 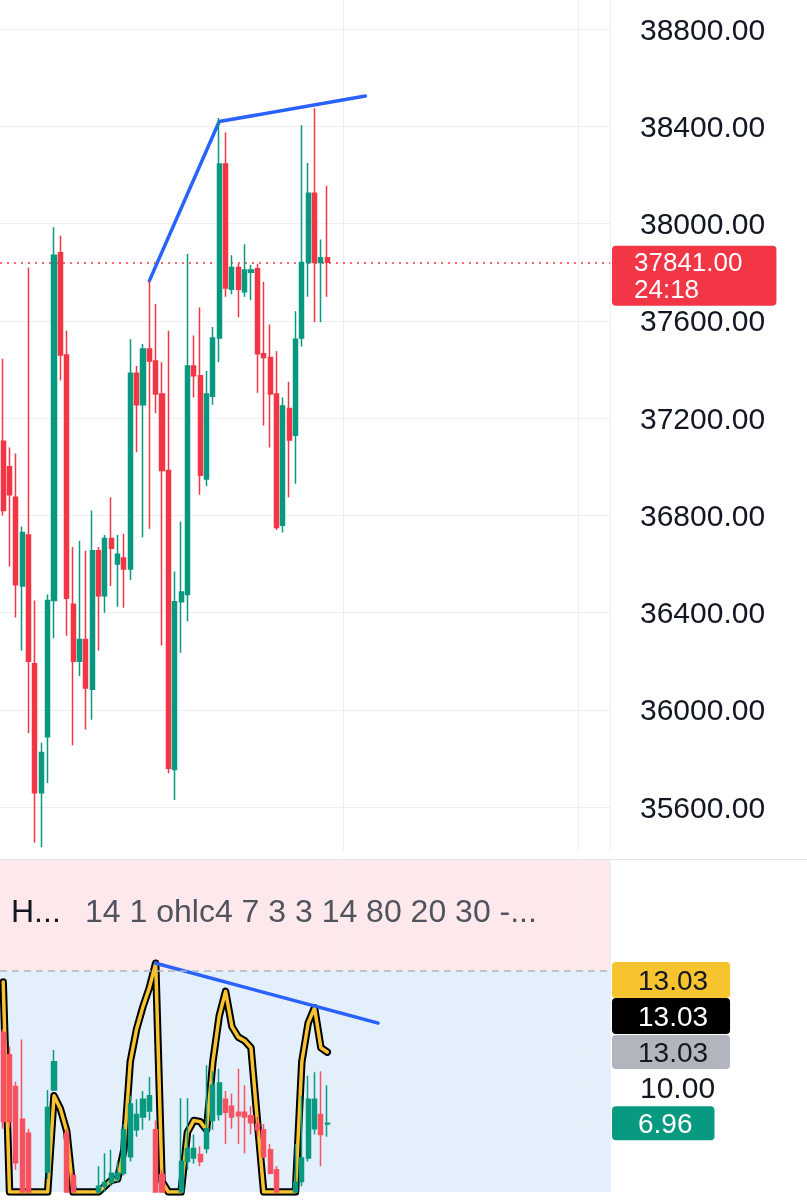 I want to click on y-tick-label: 10.00, so click(x=678, y=1088).